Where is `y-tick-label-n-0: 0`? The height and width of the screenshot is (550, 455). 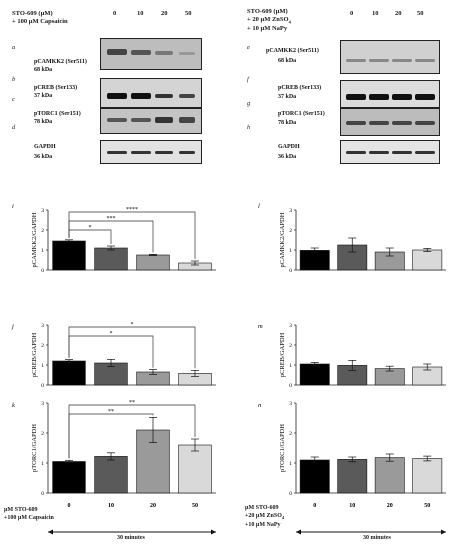
y-tick-label-n-0: 0 is located at coordinates (290, 494).